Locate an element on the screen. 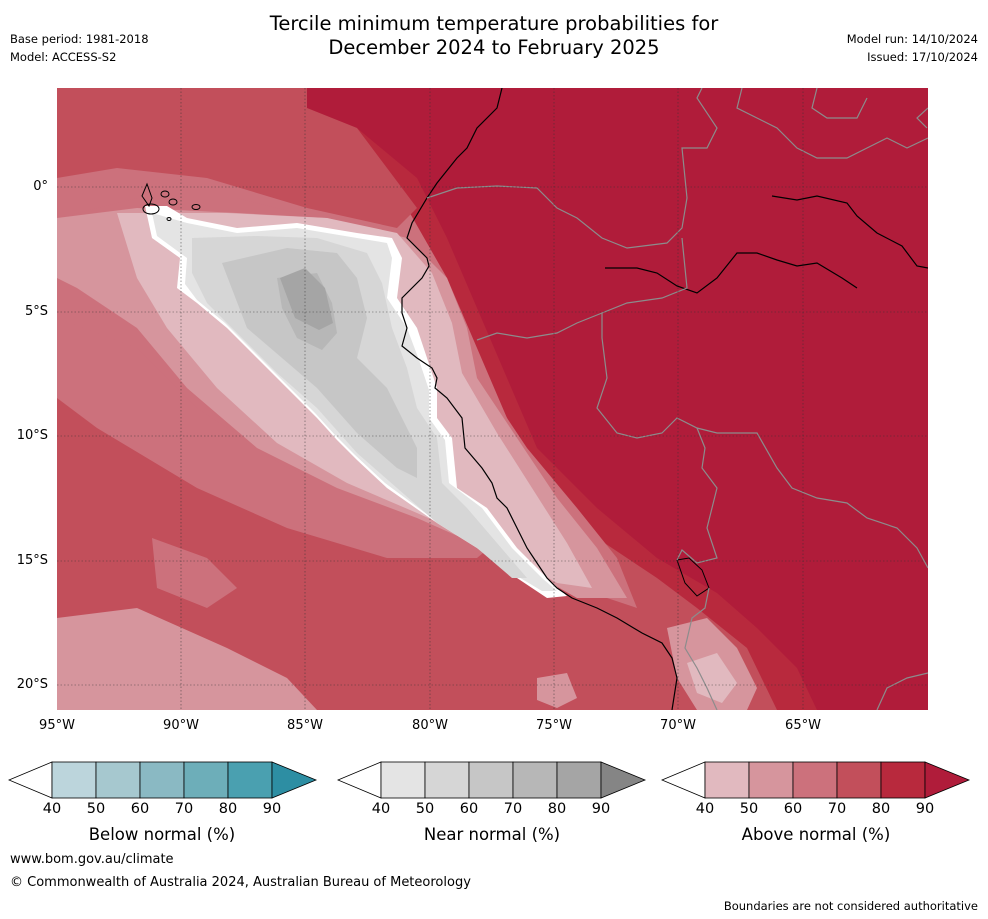 This screenshot has width=988, height=919. colorbar-above-tick-40: 40 is located at coordinates (705, 809).